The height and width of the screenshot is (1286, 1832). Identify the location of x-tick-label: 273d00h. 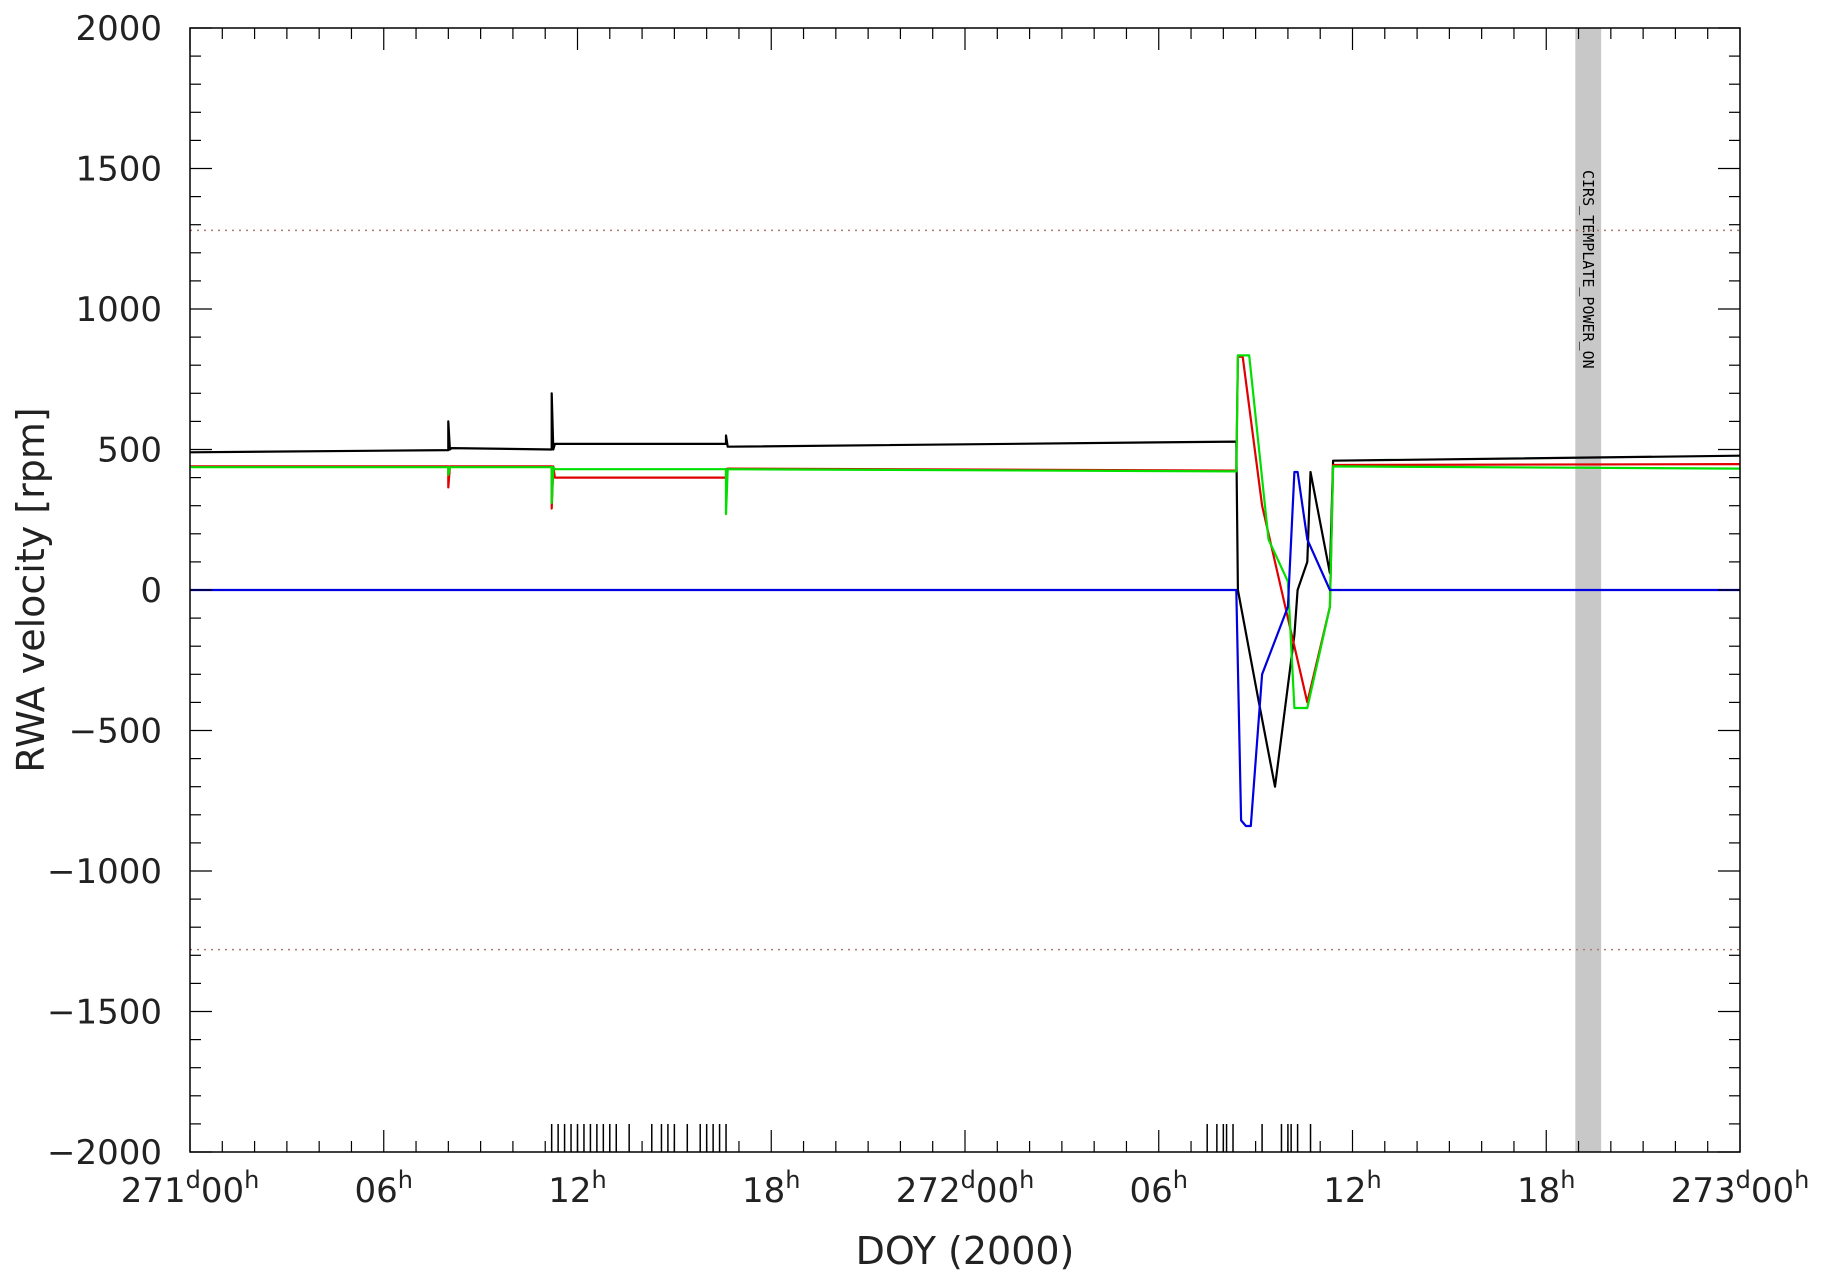
(1740, 1188).